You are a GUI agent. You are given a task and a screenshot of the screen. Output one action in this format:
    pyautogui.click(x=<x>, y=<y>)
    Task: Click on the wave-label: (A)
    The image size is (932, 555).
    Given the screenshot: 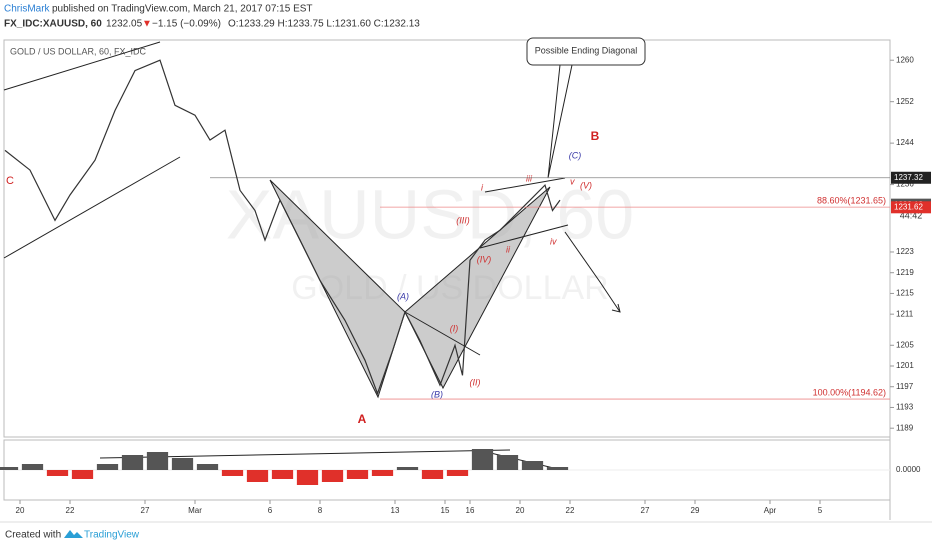 What is the action you would take?
    pyautogui.click(x=403, y=296)
    